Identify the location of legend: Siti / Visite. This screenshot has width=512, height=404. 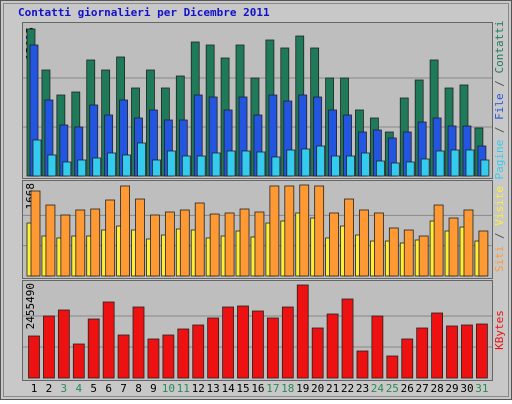
(499, 229).